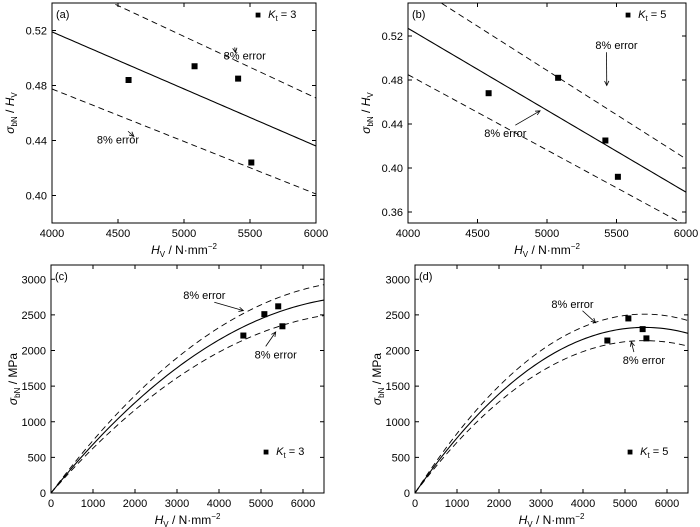 The image size is (700, 527). I want to click on panel-label: (a), so click(62, 15).